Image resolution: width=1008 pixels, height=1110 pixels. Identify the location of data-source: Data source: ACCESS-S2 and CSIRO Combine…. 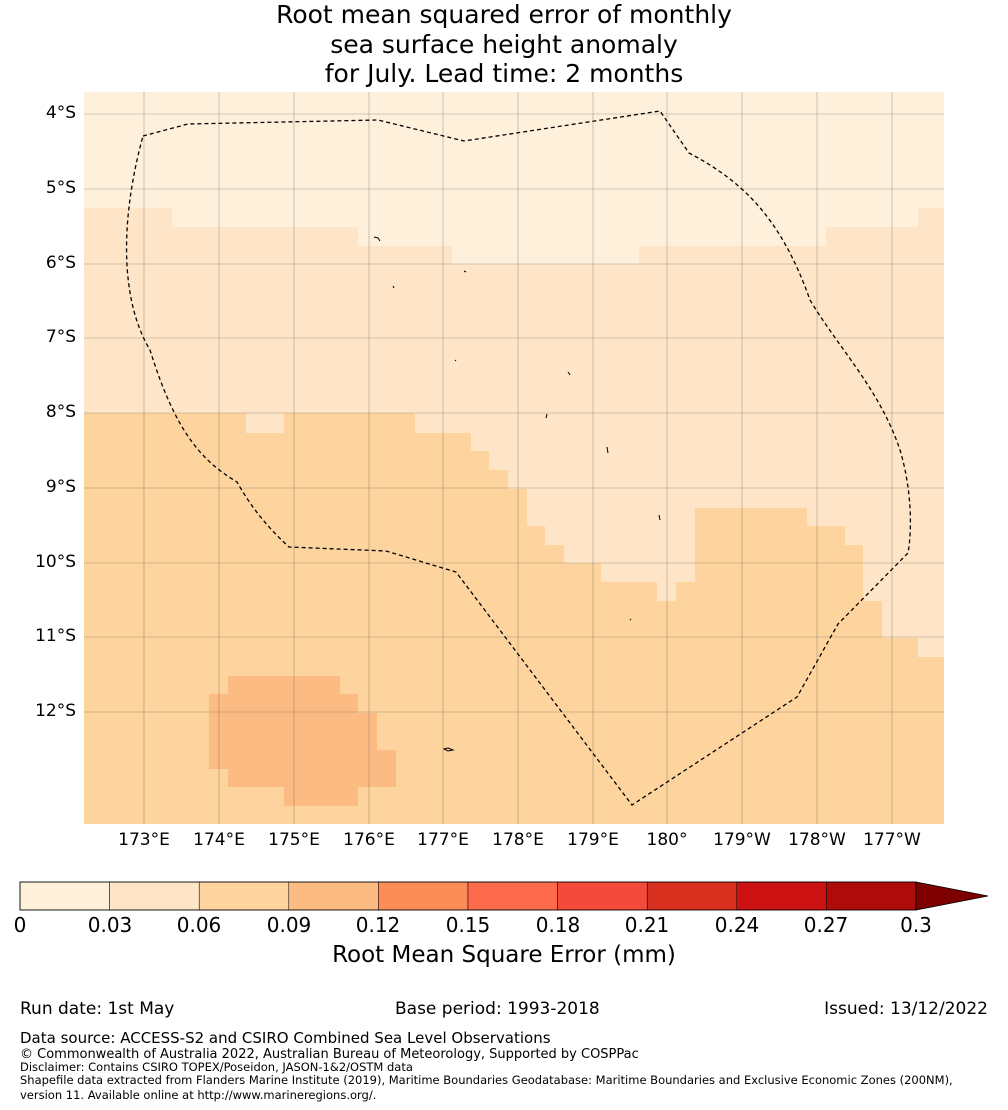
(285, 1038).